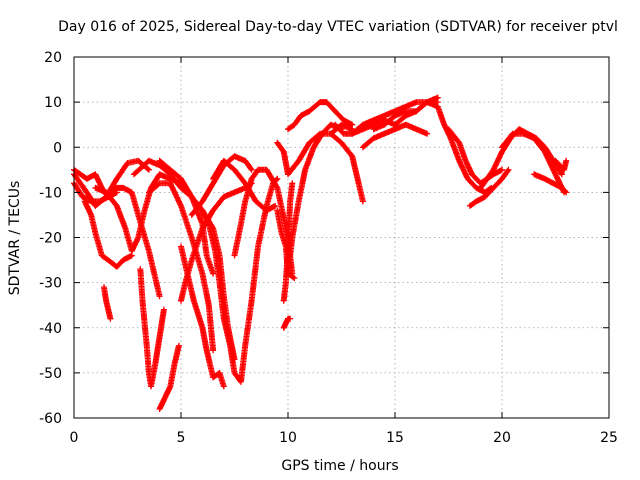 This screenshot has width=640, height=480. I want to click on y-tick-label: -10, so click(50, 193).